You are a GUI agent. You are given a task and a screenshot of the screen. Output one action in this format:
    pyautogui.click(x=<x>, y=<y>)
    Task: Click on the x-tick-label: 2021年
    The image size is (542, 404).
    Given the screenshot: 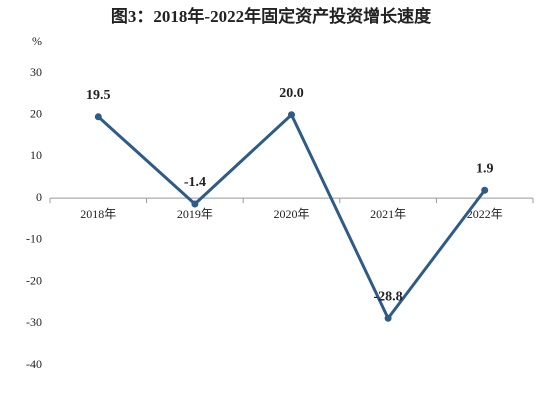 What is the action you would take?
    pyautogui.click(x=388, y=214)
    